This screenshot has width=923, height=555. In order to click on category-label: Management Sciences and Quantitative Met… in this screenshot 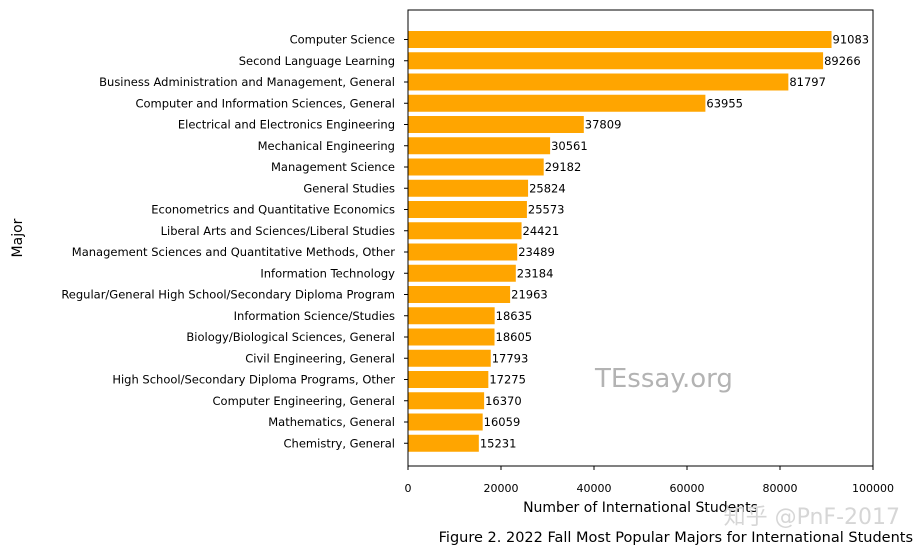, I will do `click(233, 252)`.